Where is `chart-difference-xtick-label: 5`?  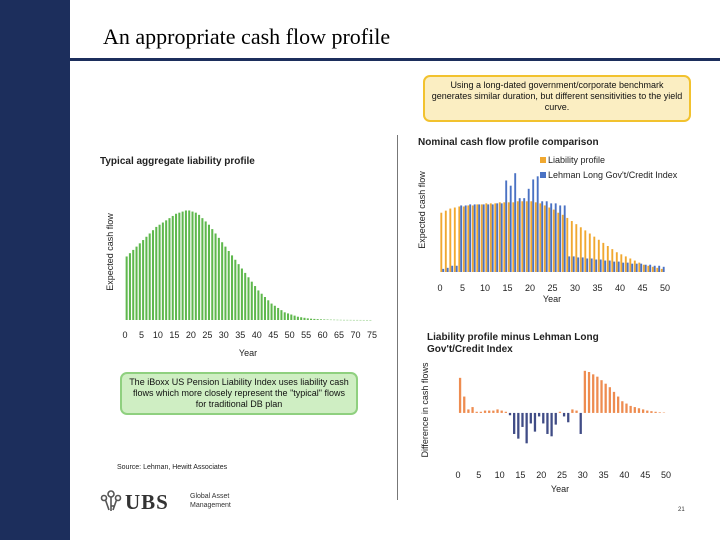
chart-difference-xtick-label: 5 is located at coordinates (478, 475).